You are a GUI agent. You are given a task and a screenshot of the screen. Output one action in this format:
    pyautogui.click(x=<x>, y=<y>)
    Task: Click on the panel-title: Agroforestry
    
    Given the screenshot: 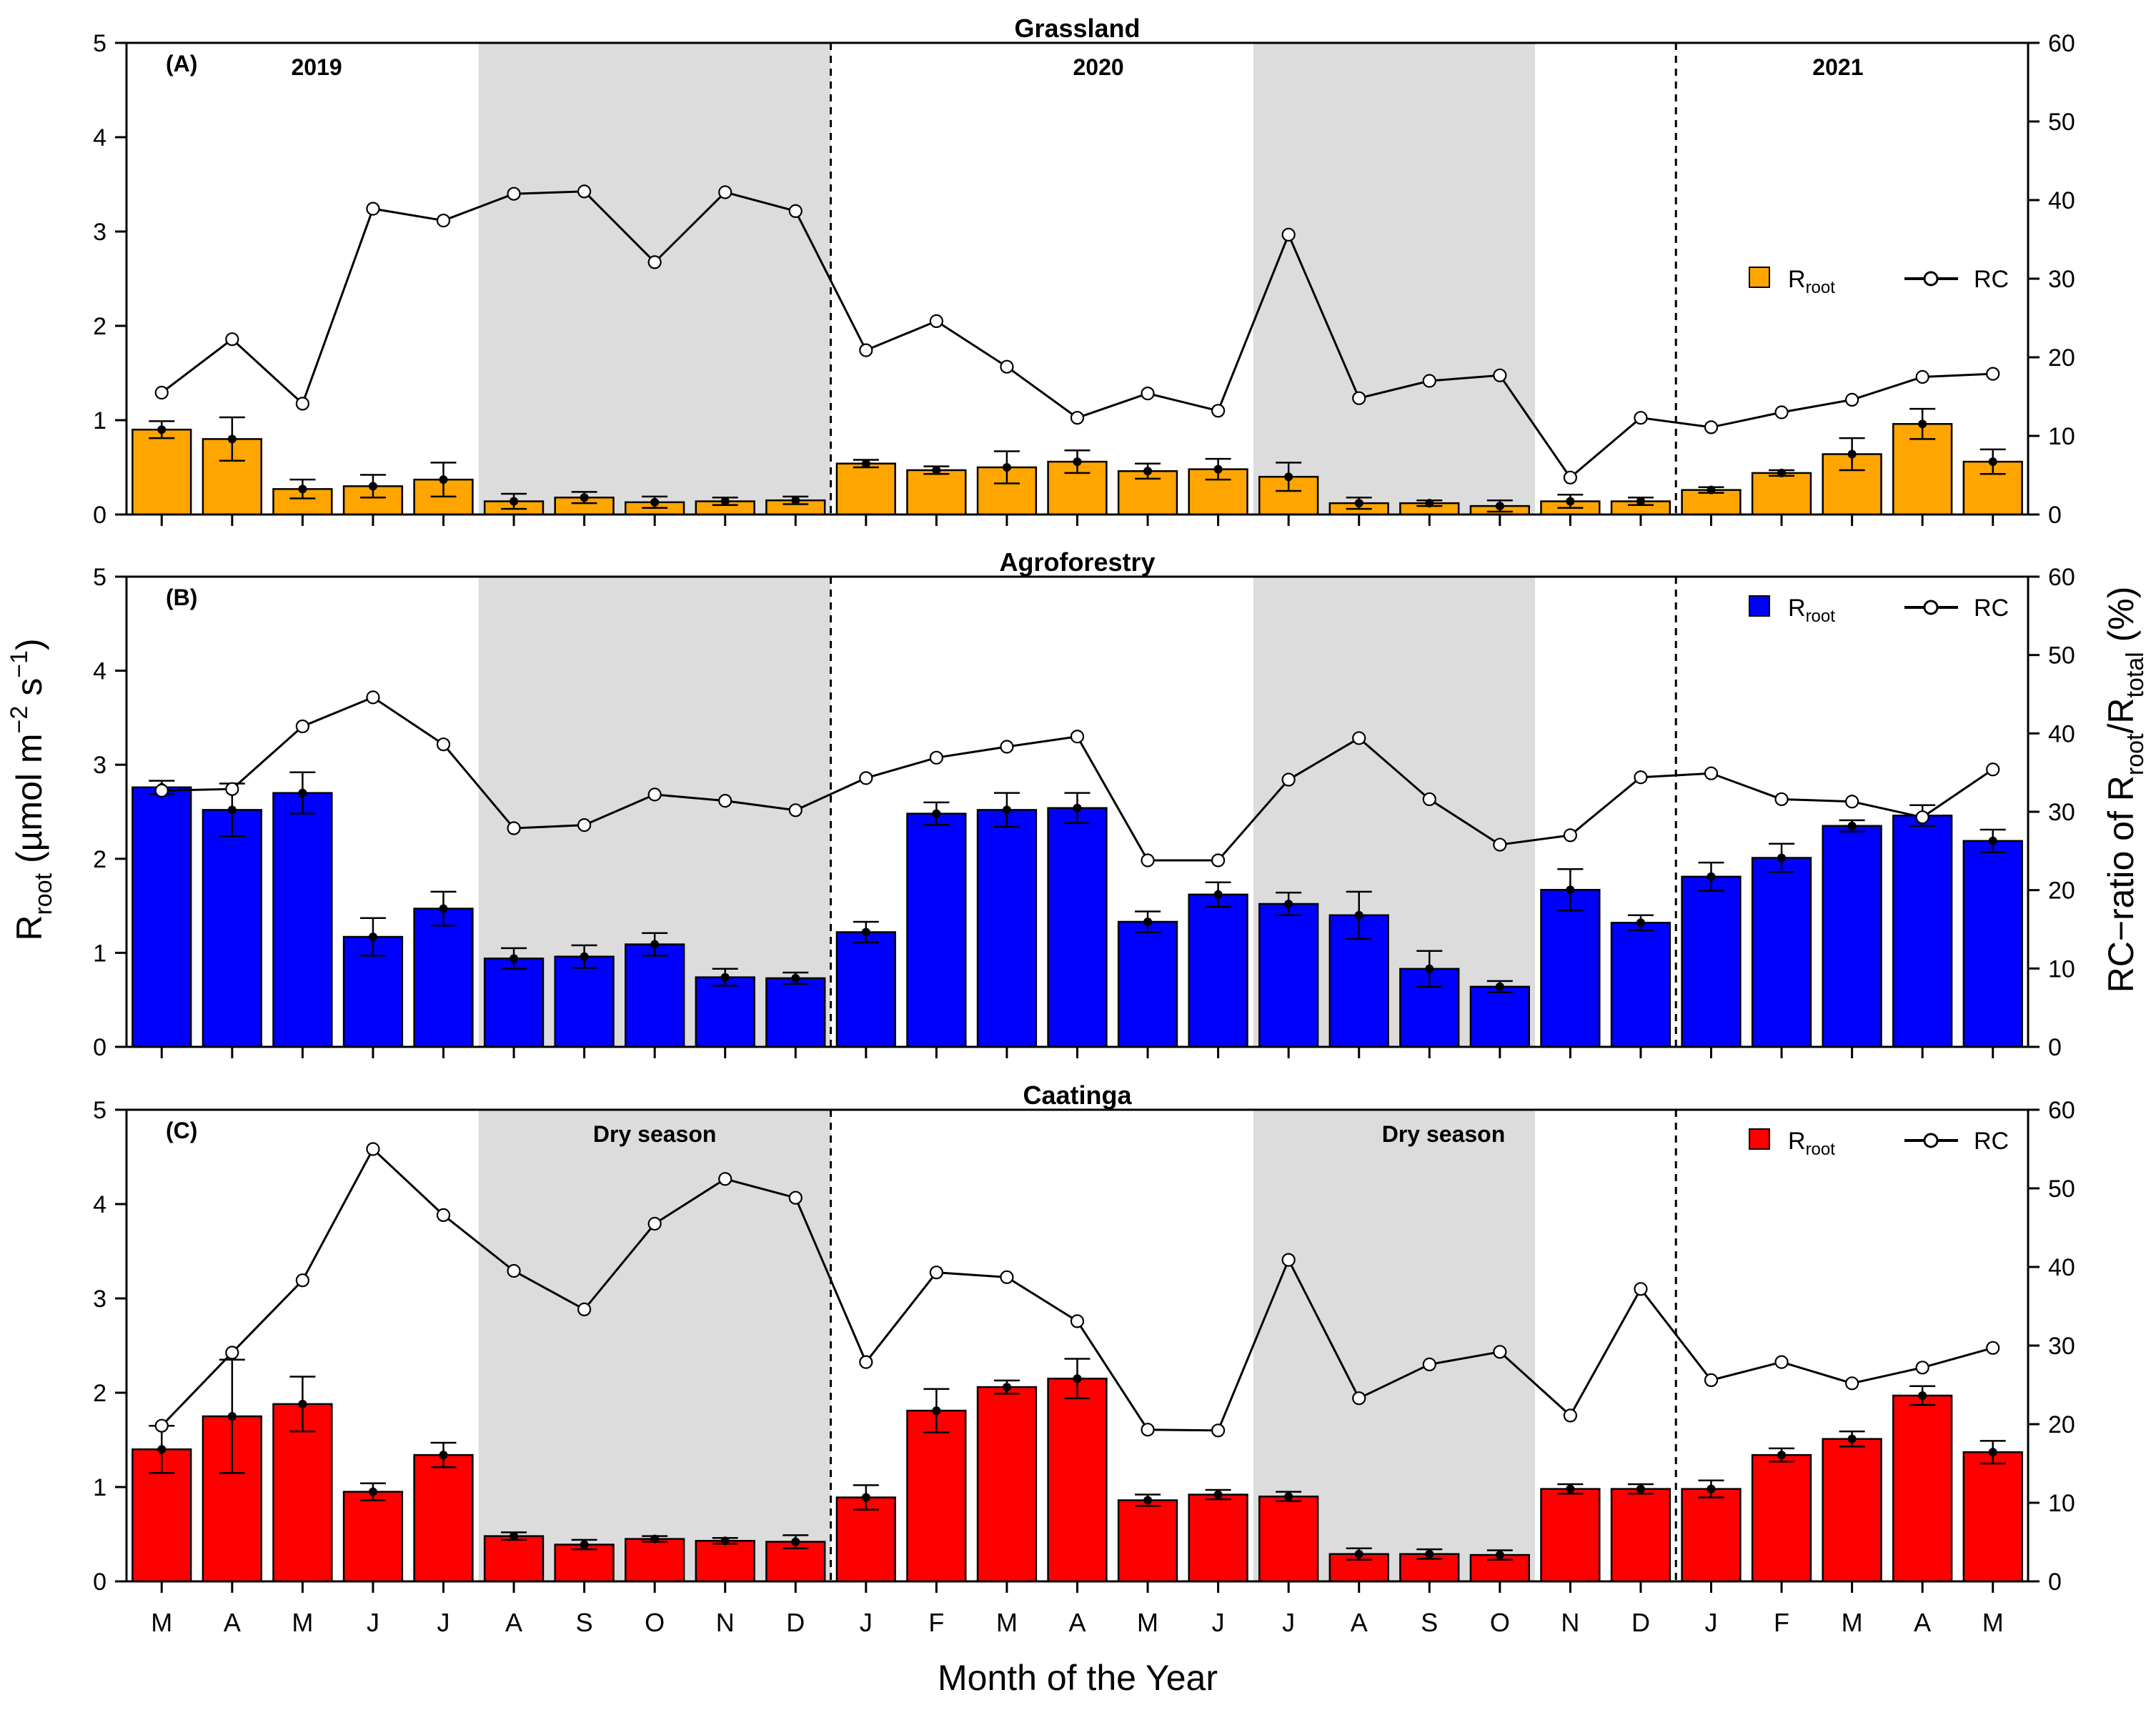 What is the action you would take?
    pyautogui.click(x=1077, y=562)
    